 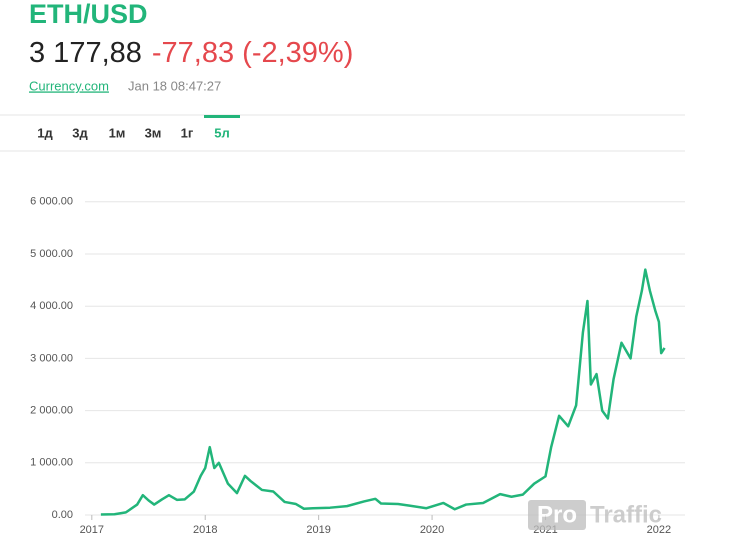 What do you see at coordinates (174, 85) in the screenshot?
I see `timestamp: Jan 18 08:47:27` at bounding box center [174, 85].